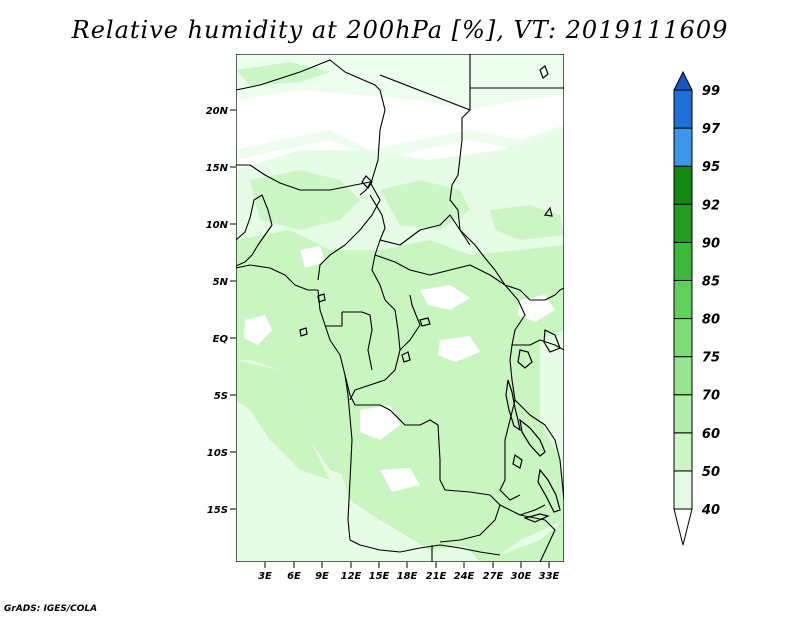 The image size is (800, 618). What do you see at coordinates (217, 225) in the screenshot?
I see `lat-label-10n: 10N` at bounding box center [217, 225].